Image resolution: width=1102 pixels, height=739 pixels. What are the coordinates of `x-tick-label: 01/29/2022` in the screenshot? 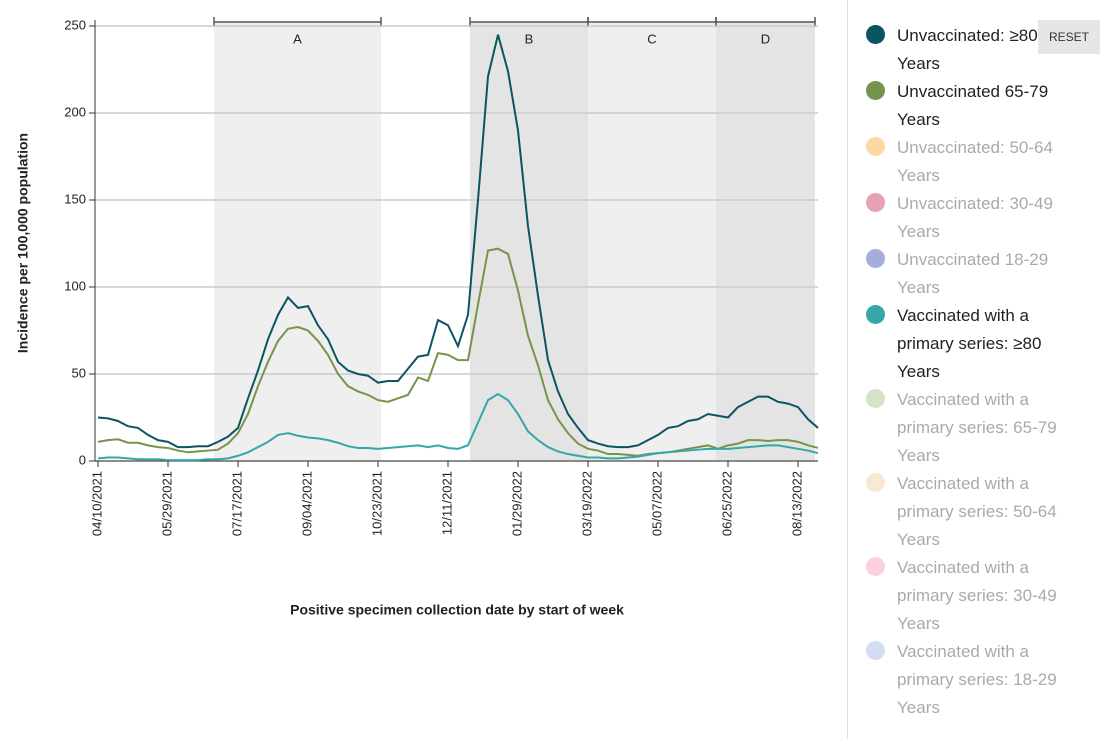 It's located at (516, 503).